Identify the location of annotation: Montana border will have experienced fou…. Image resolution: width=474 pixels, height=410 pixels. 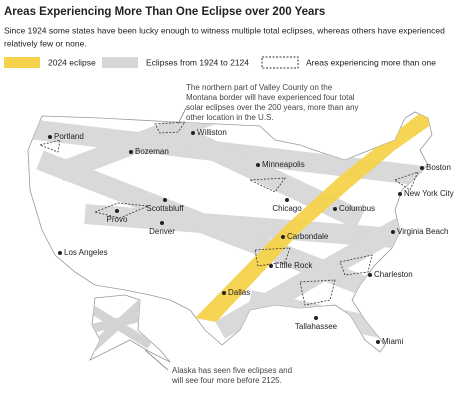
(270, 97).